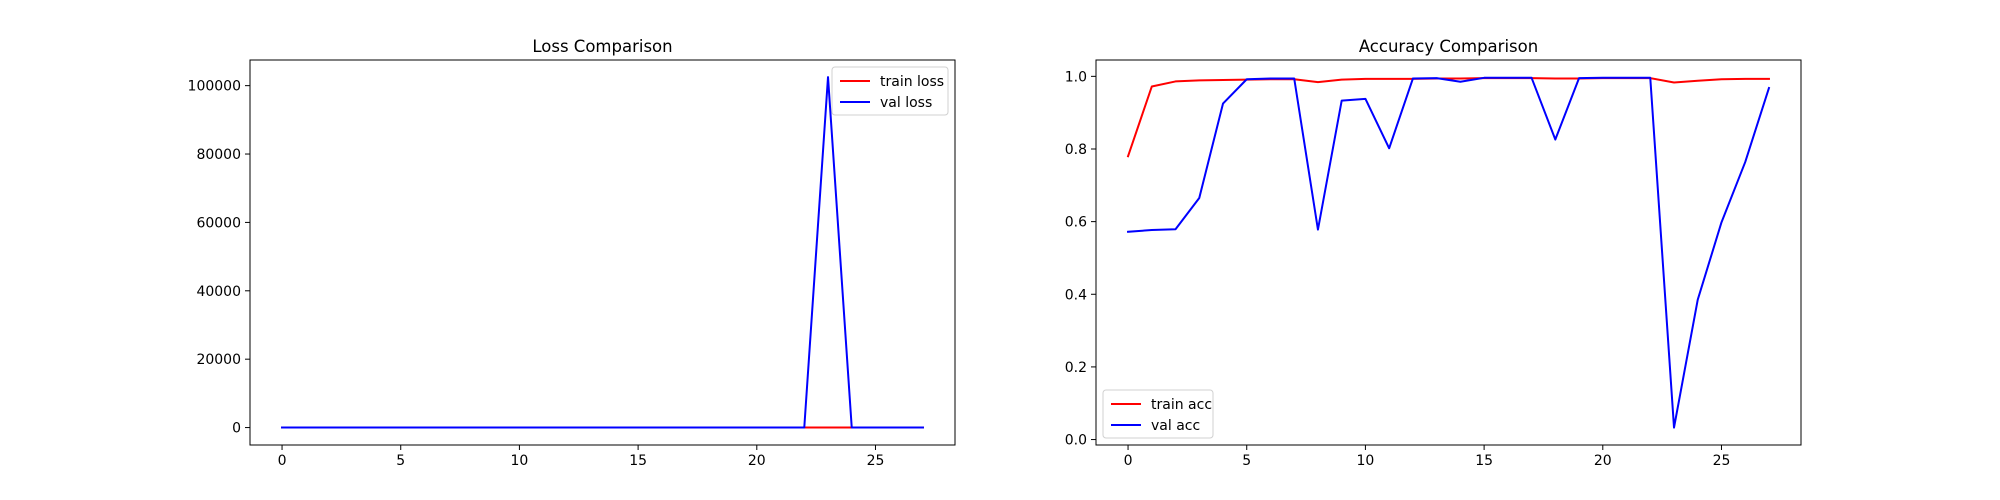 The width and height of the screenshot is (2000, 500). What do you see at coordinates (218, 223) in the screenshot?
I see `loss-y-tick-label: 60000` at bounding box center [218, 223].